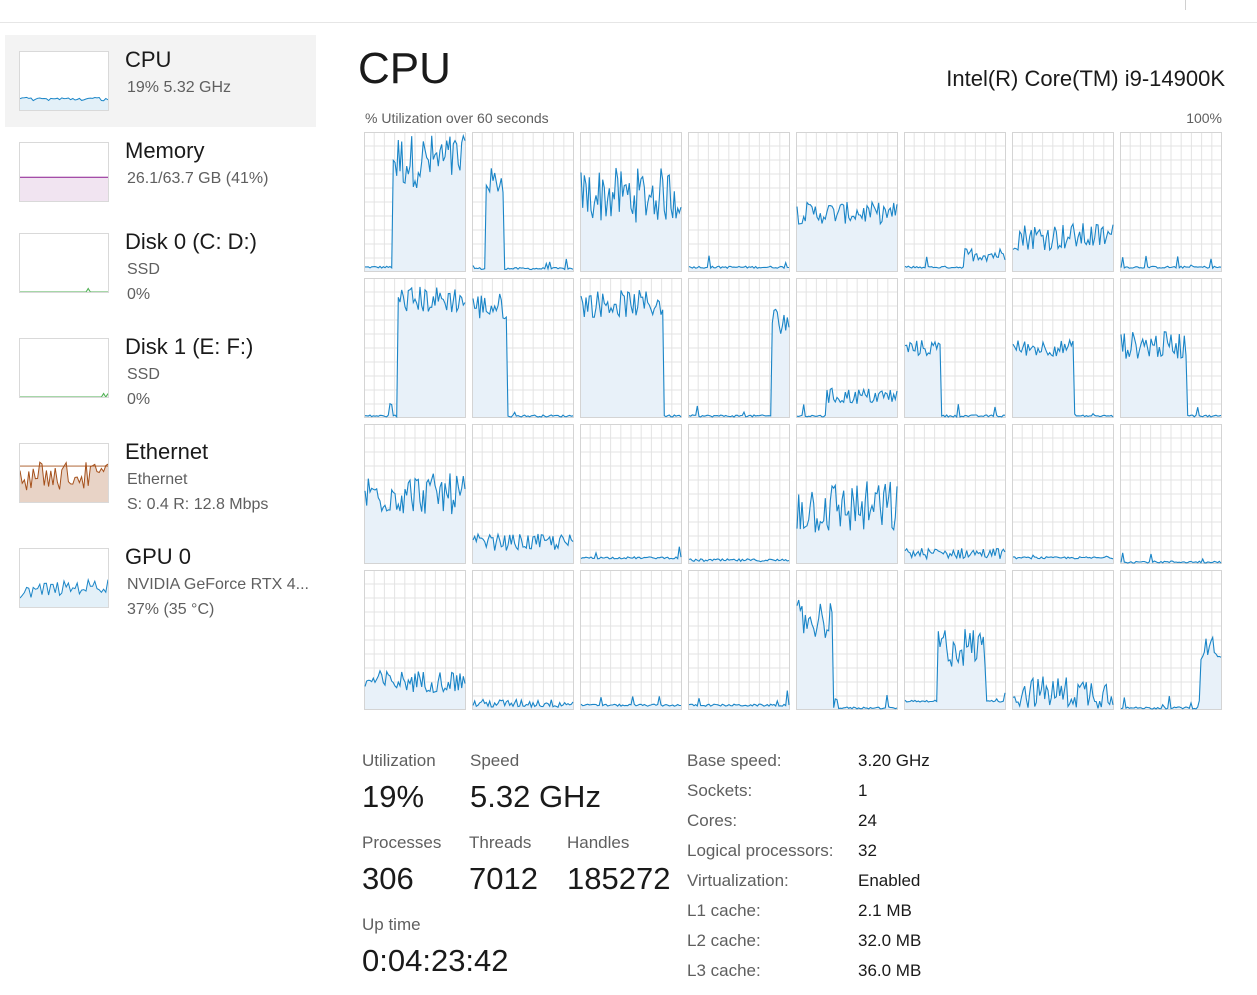 This screenshot has width=1257, height=995. Describe the element at coordinates (198, 504) in the screenshot. I see `sidebar-item-subtitle2: S: 0.4 R: 12.8 Mbps` at that location.